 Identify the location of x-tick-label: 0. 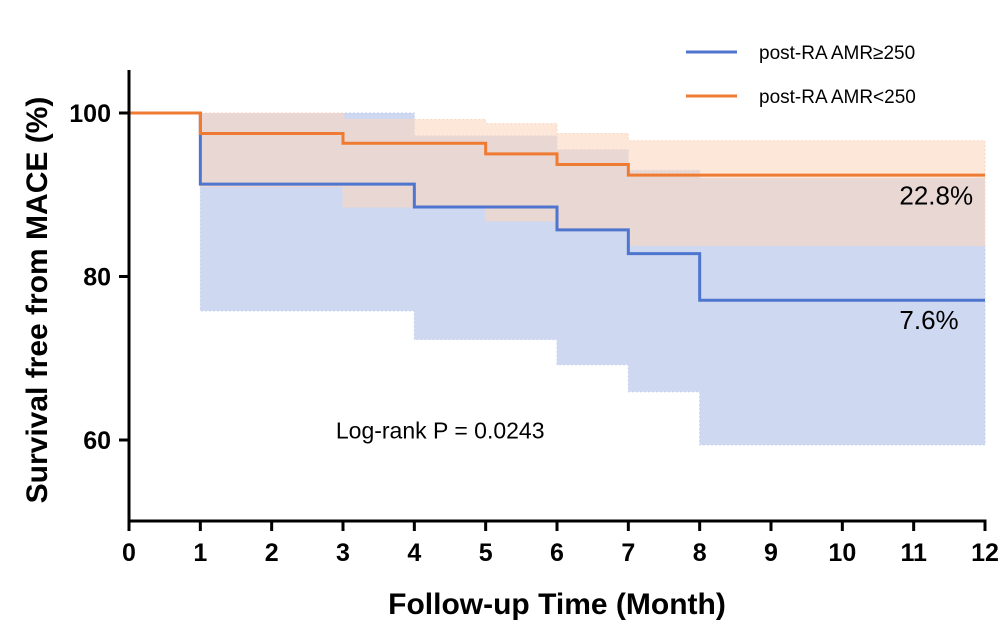
(129, 553).